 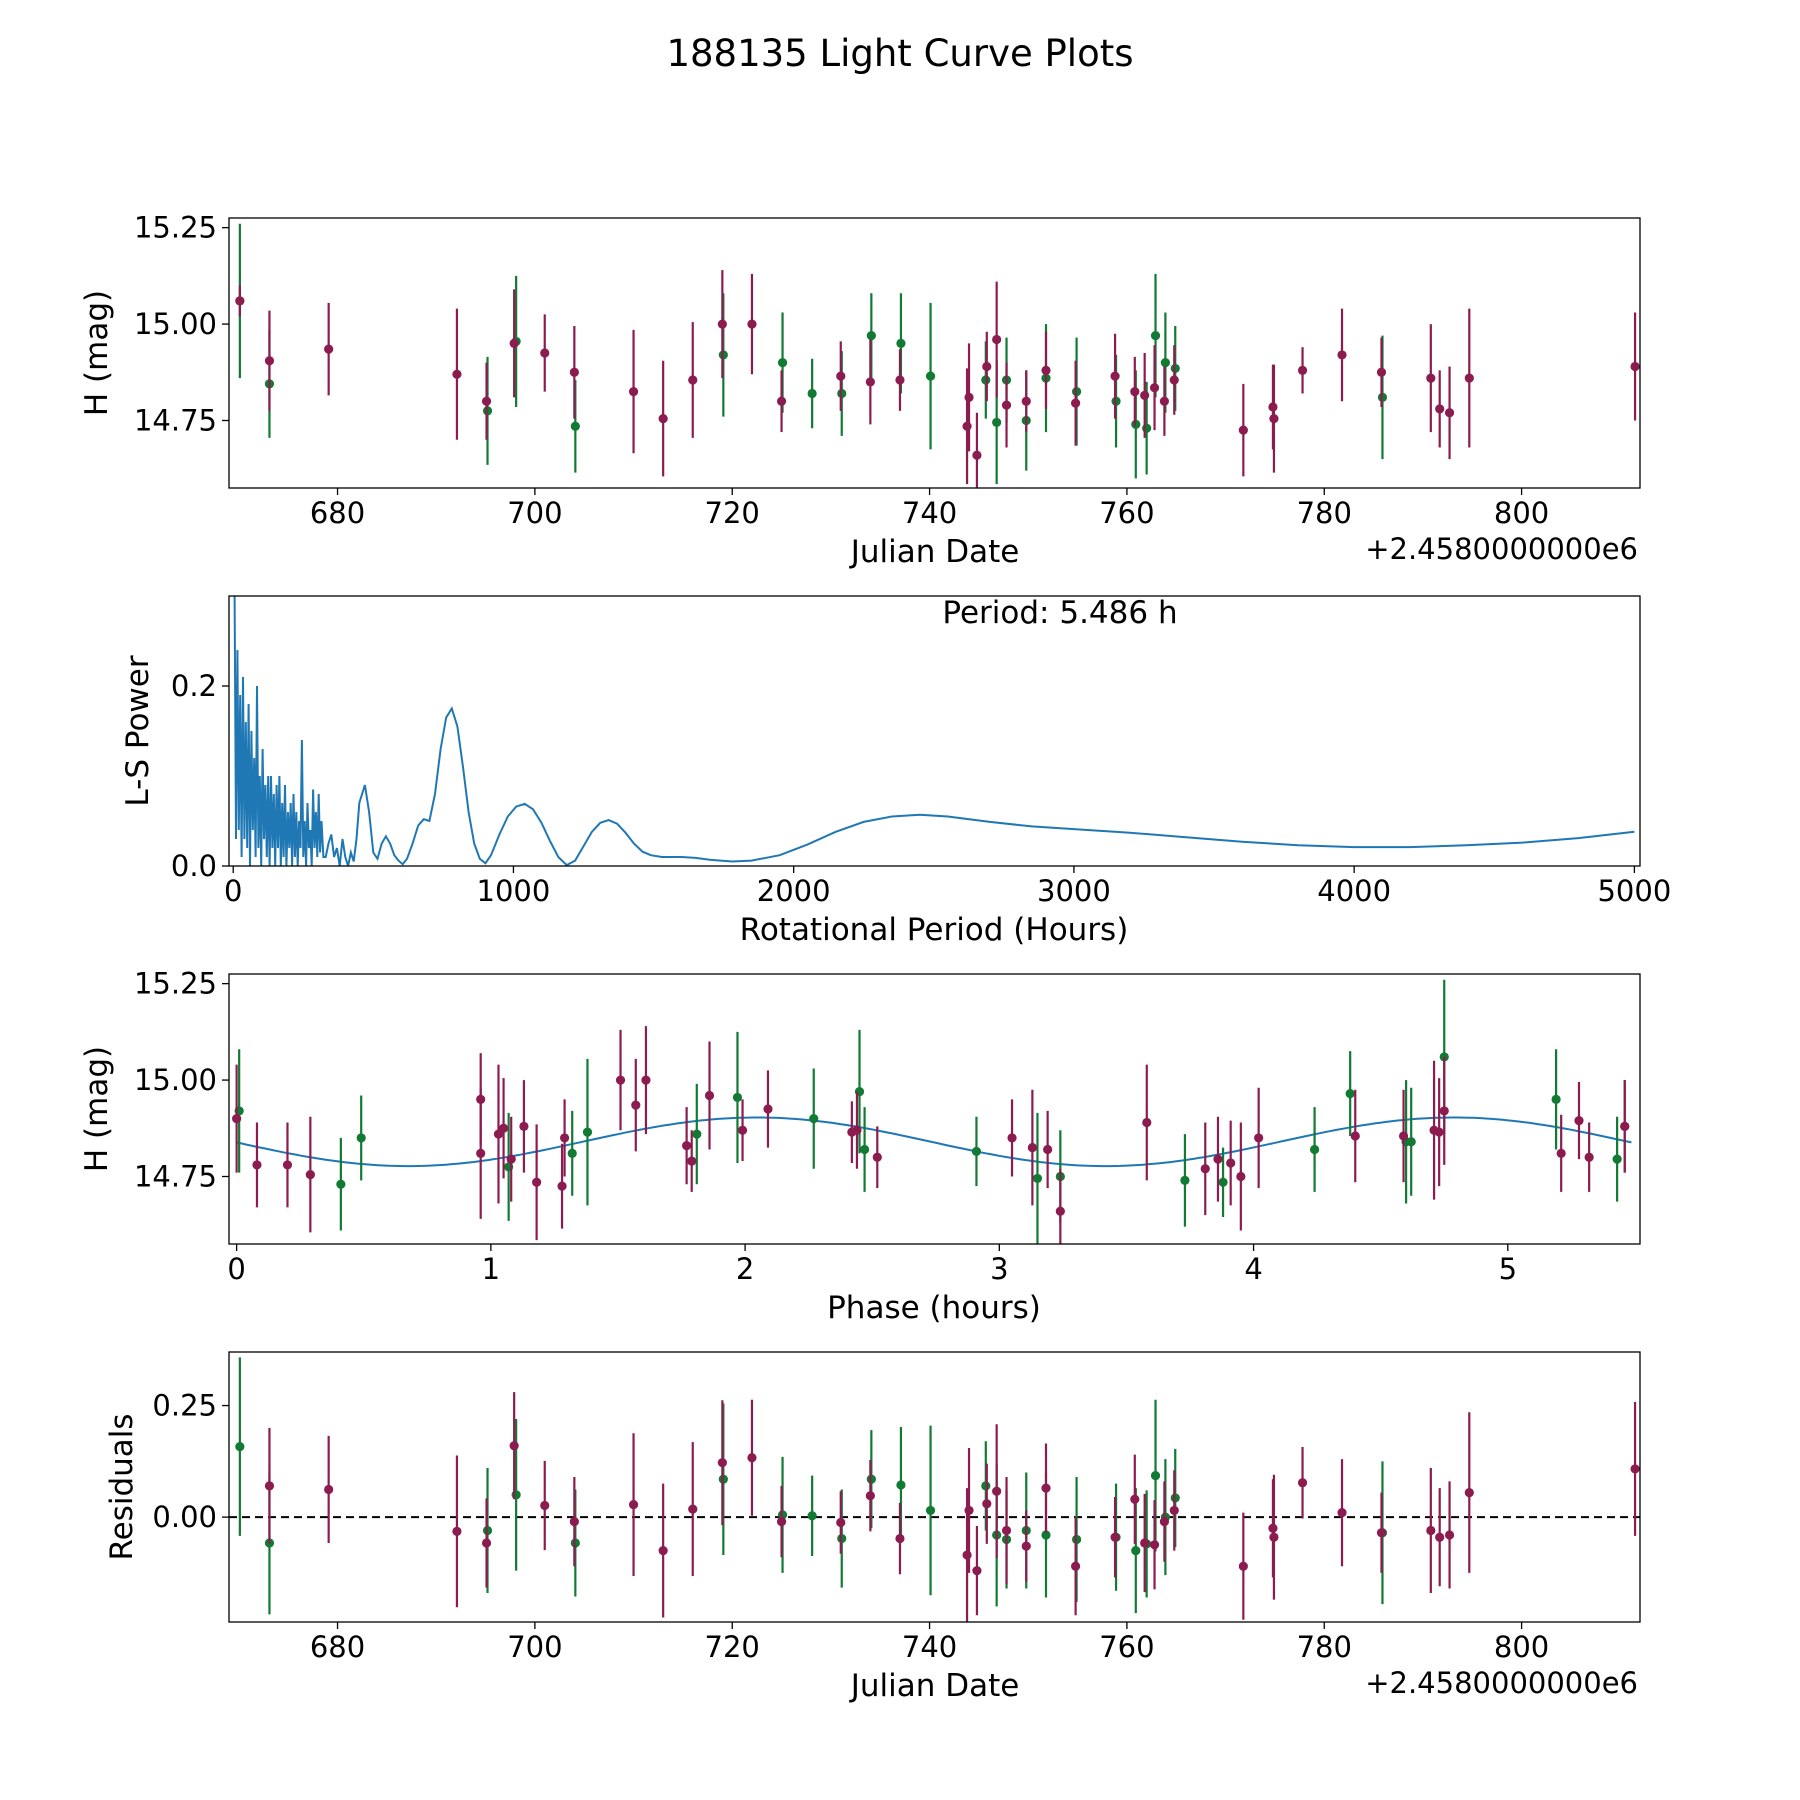 I want to click on x-tick-label: 4, so click(x=1253, y=1269).